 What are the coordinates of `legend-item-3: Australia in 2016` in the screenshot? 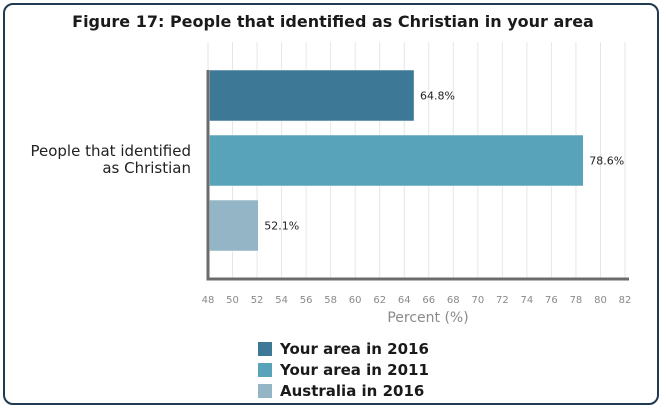 It's located at (343, 390).